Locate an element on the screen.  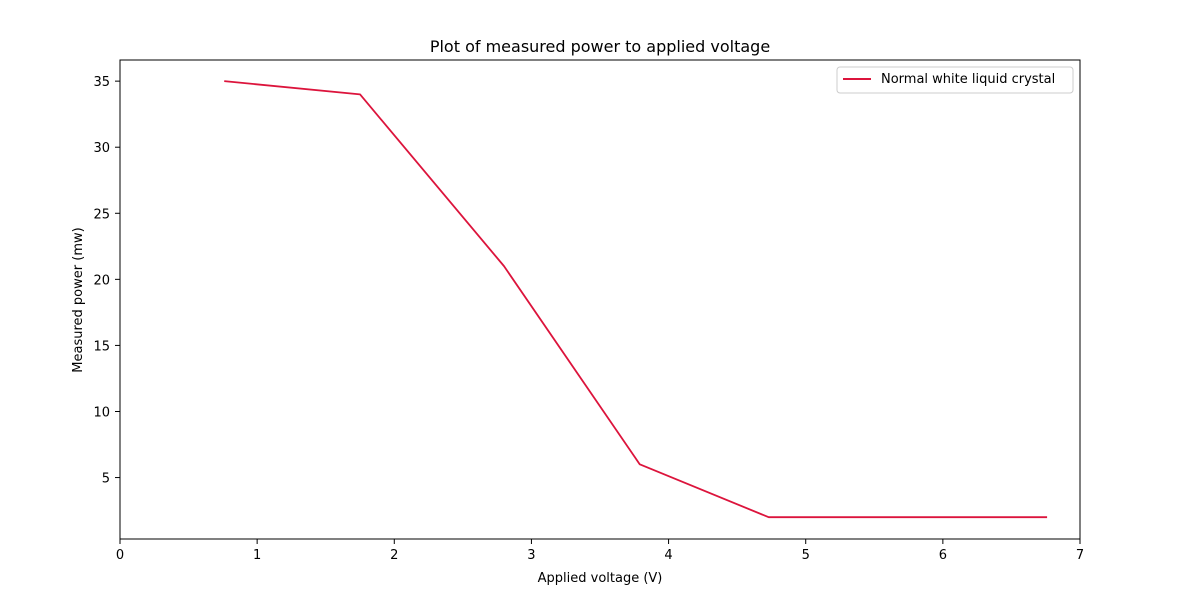
x-tick-label: 7 is located at coordinates (1080, 555).